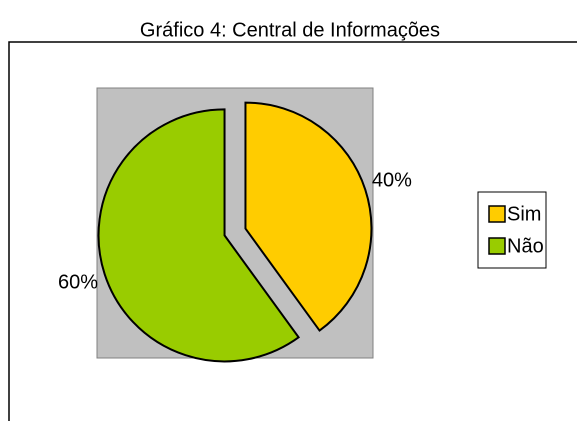 The width and height of the screenshot is (577, 421). Describe the element at coordinates (524, 214) in the screenshot. I see `legend-label: Sim` at that location.